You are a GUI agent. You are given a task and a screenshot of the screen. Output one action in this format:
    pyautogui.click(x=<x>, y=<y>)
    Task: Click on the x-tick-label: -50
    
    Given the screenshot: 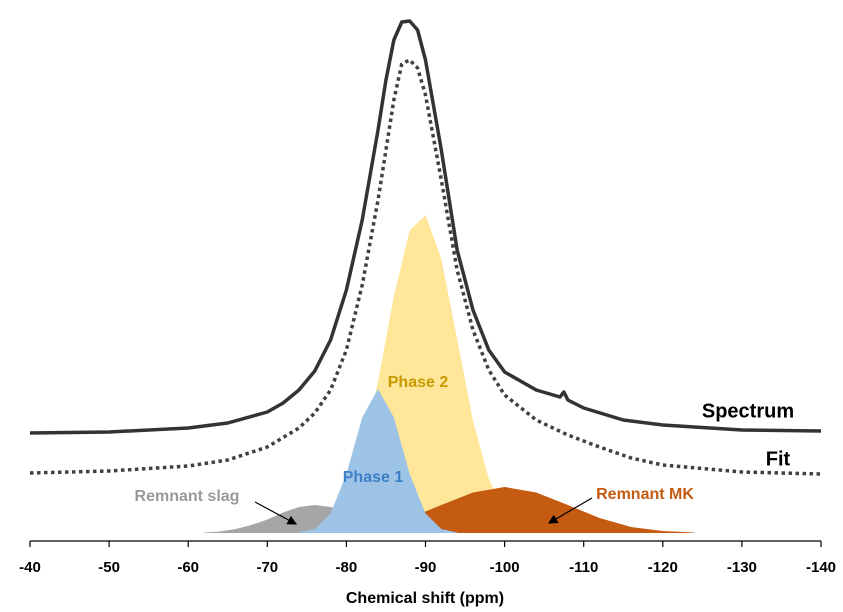 What is the action you would take?
    pyautogui.click(x=109, y=567)
    